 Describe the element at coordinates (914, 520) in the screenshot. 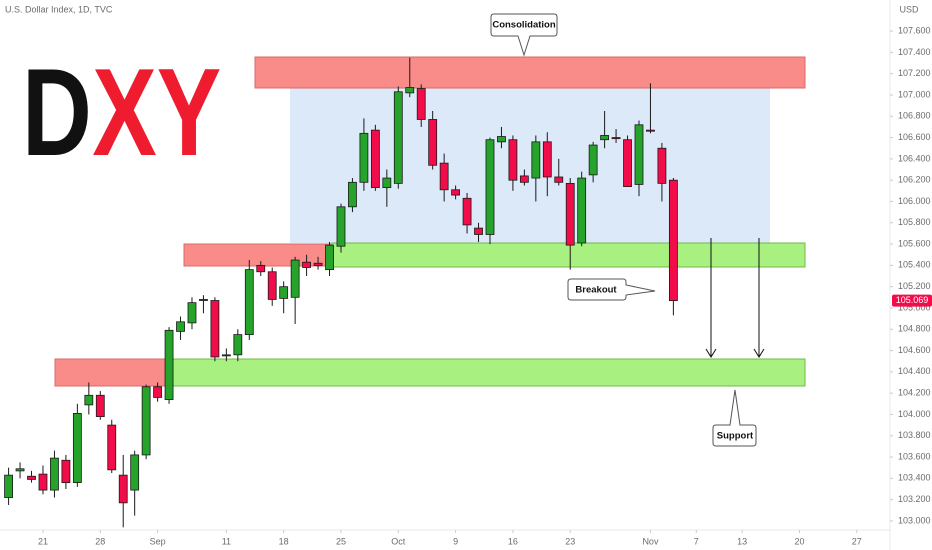

I see `y-tick-label: 103.000` at that location.